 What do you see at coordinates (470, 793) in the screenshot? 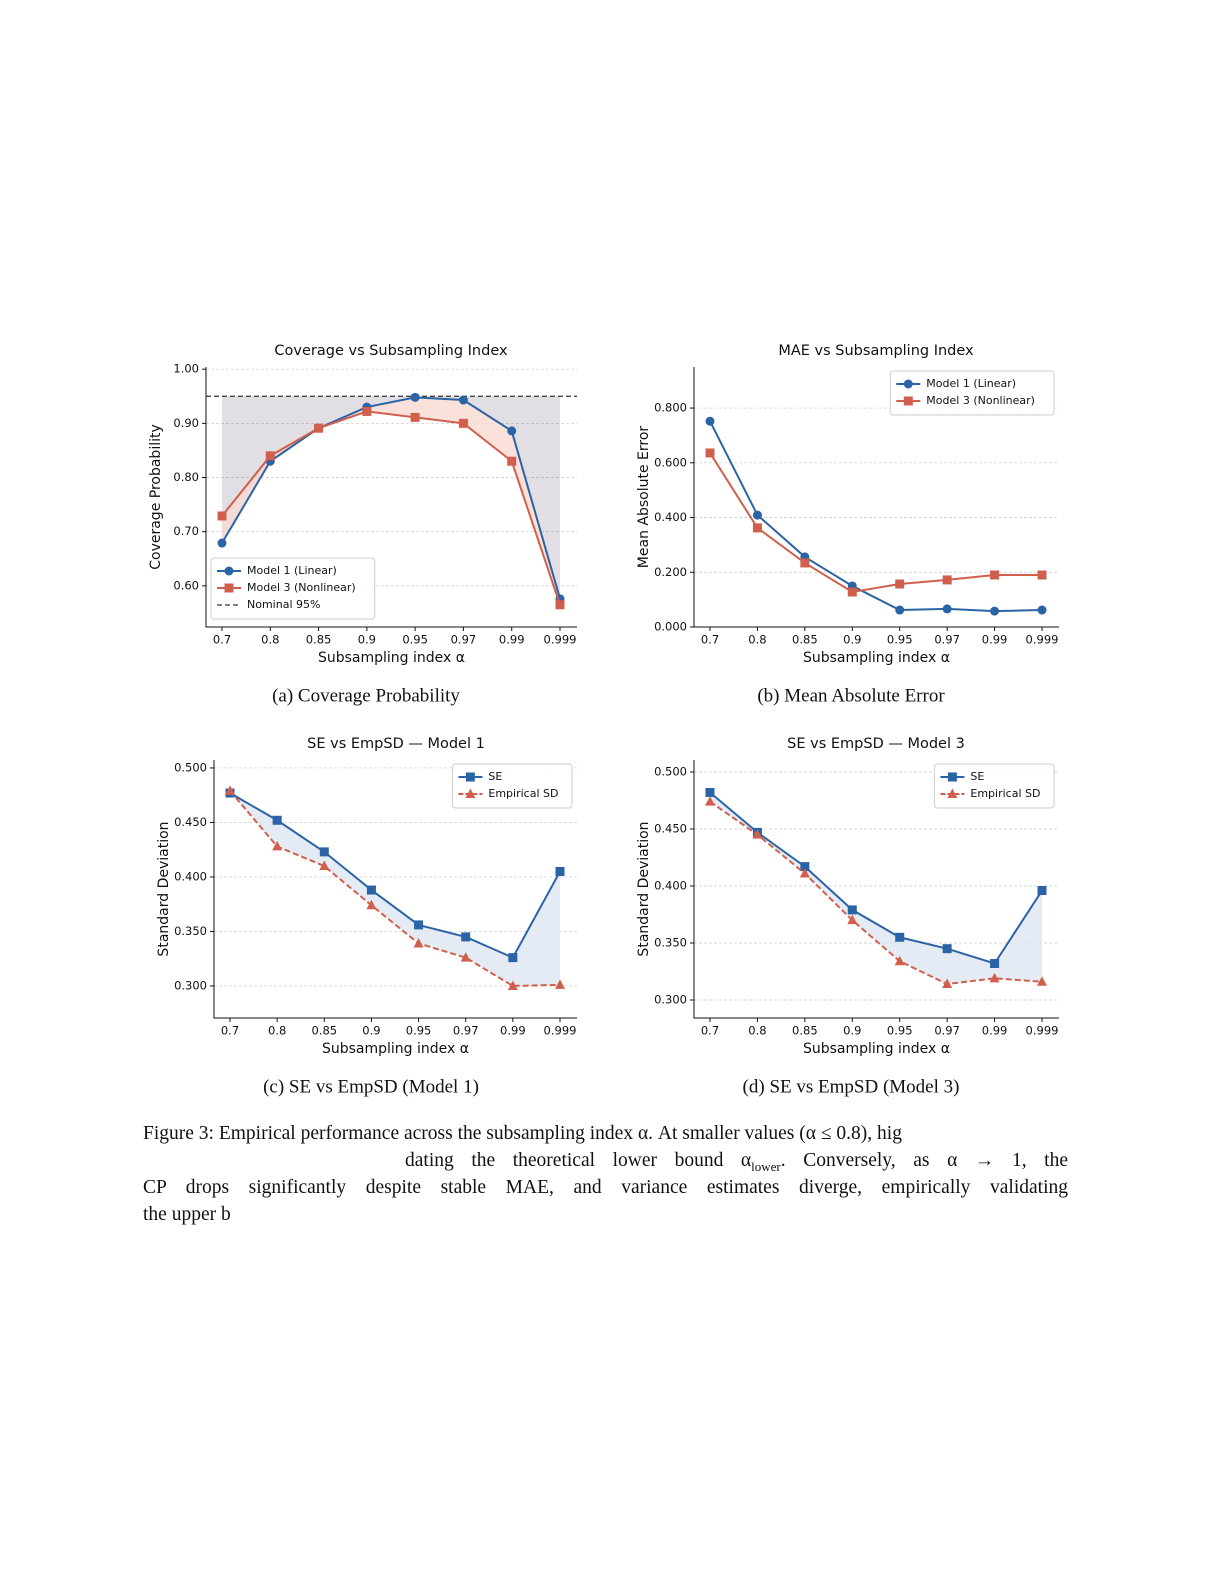
I see `legend-marker` at bounding box center [470, 793].